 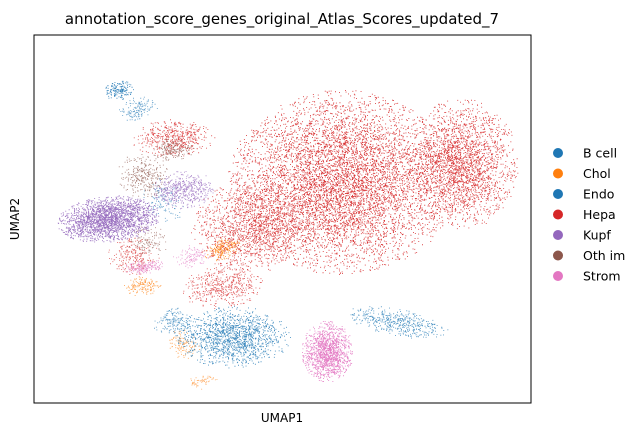 I want to click on series-chol, so click(x=182, y=314).